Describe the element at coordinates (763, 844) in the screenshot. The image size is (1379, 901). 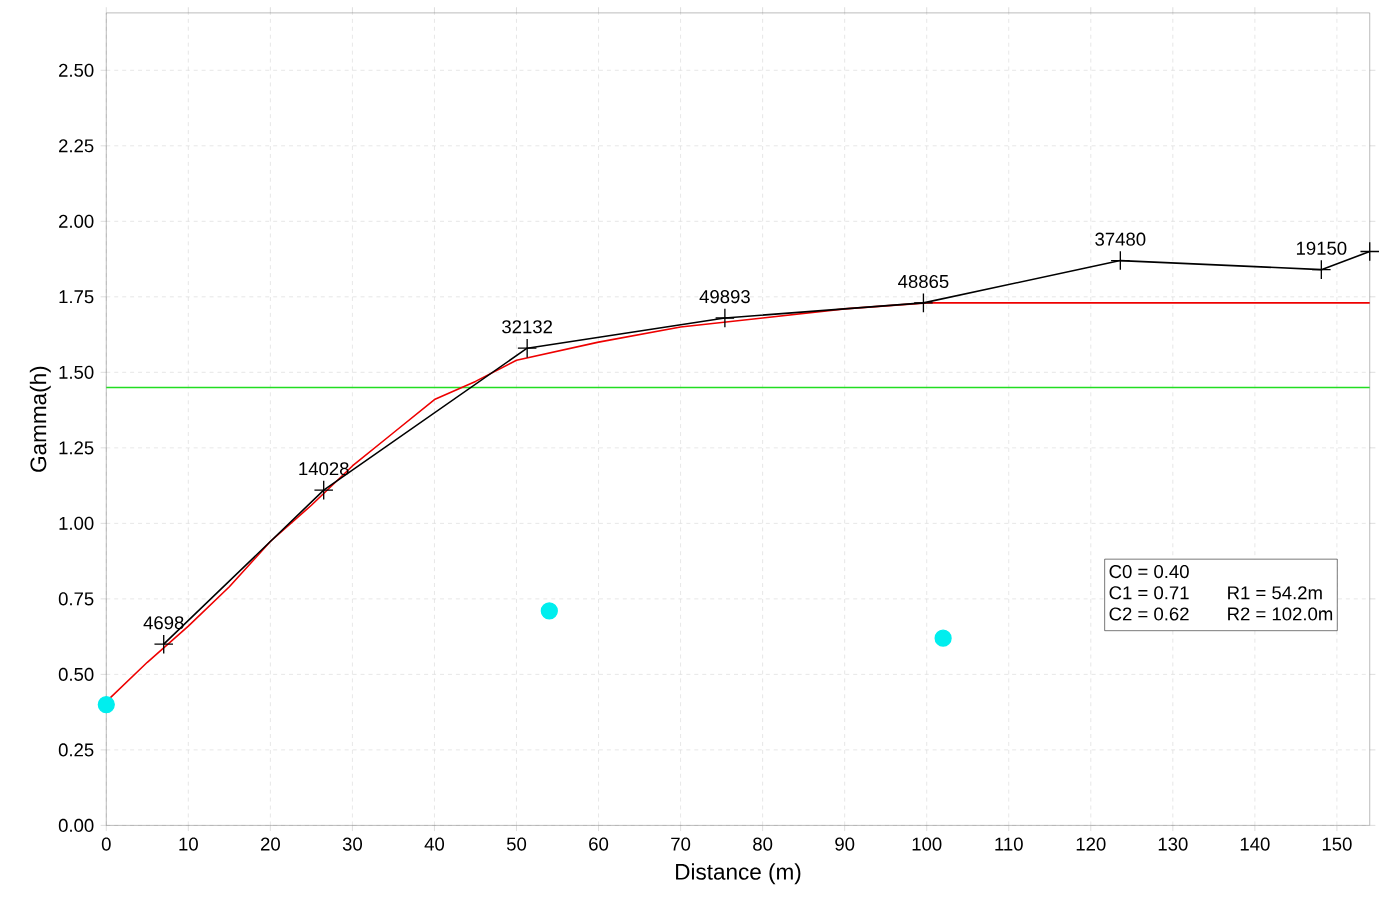
I see `x-tick-label: 80` at that location.